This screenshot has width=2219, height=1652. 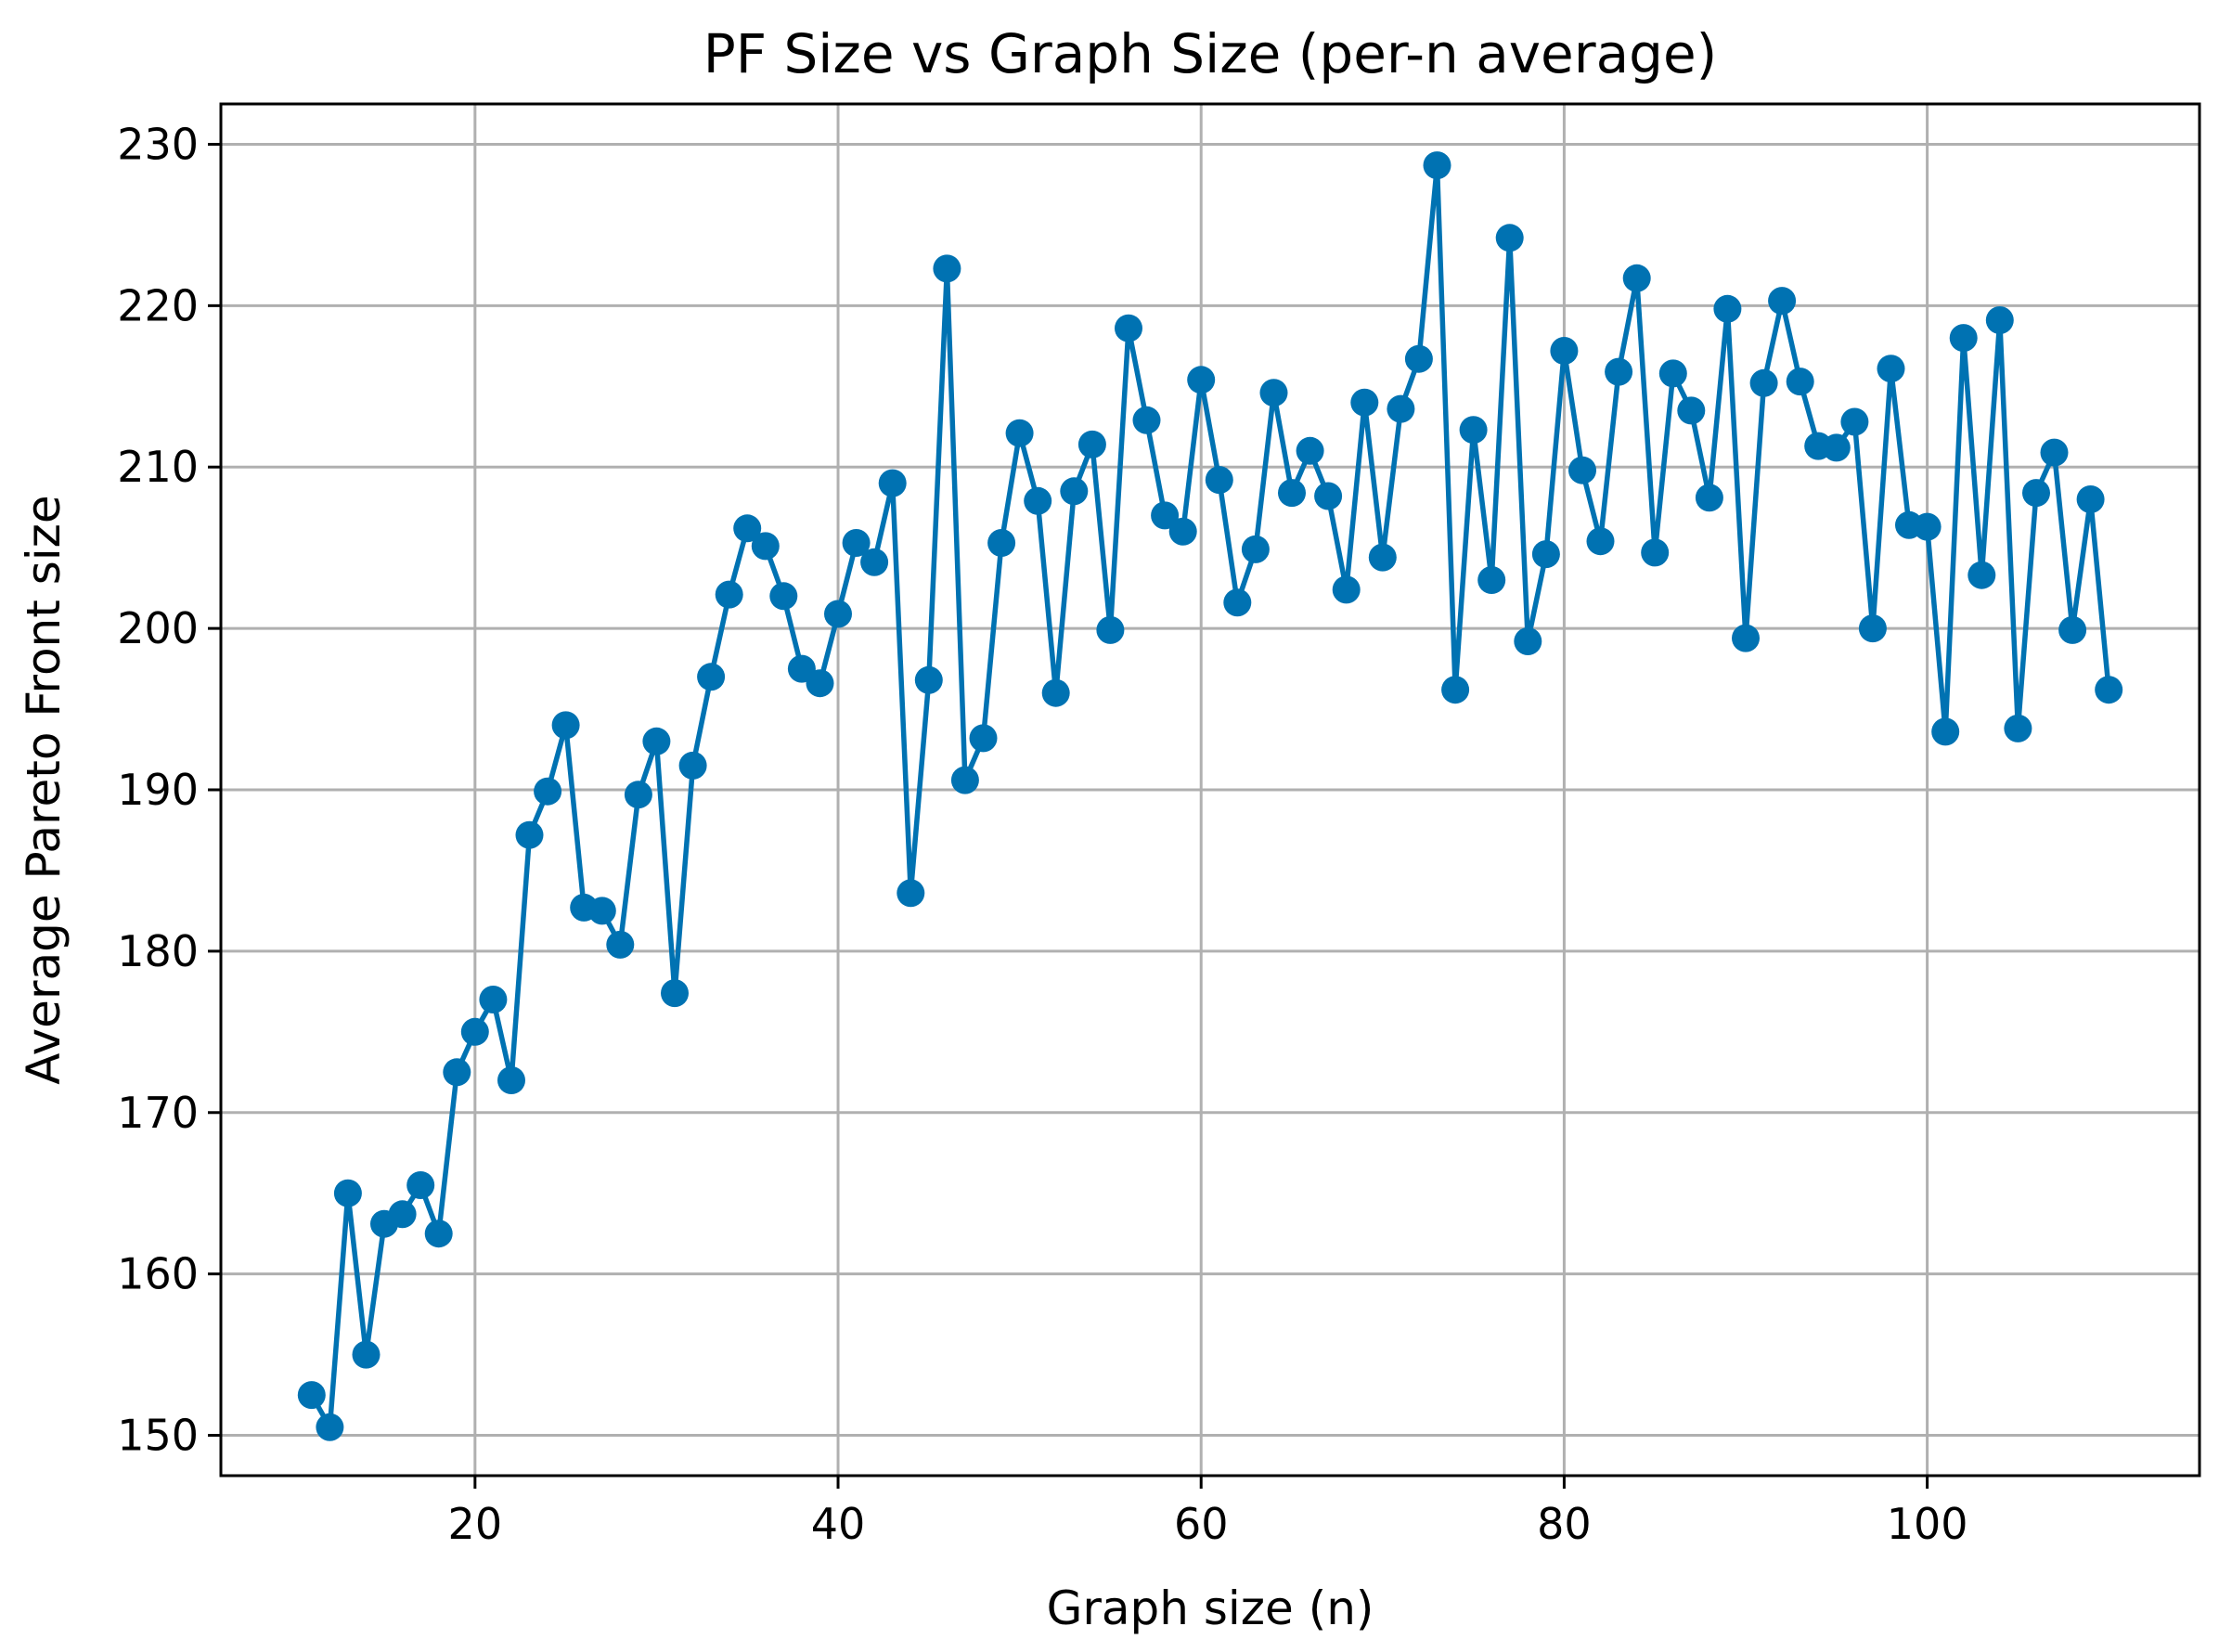 What do you see at coordinates (839, 1524) in the screenshot?
I see `x-tick-label: 40` at bounding box center [839, 1524].